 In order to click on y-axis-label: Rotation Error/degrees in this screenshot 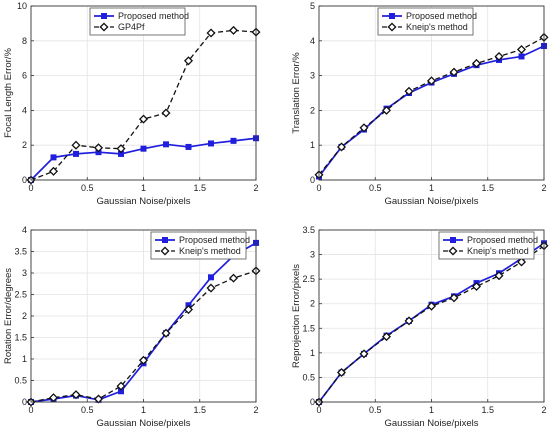, I will do `click(8, 316)`.